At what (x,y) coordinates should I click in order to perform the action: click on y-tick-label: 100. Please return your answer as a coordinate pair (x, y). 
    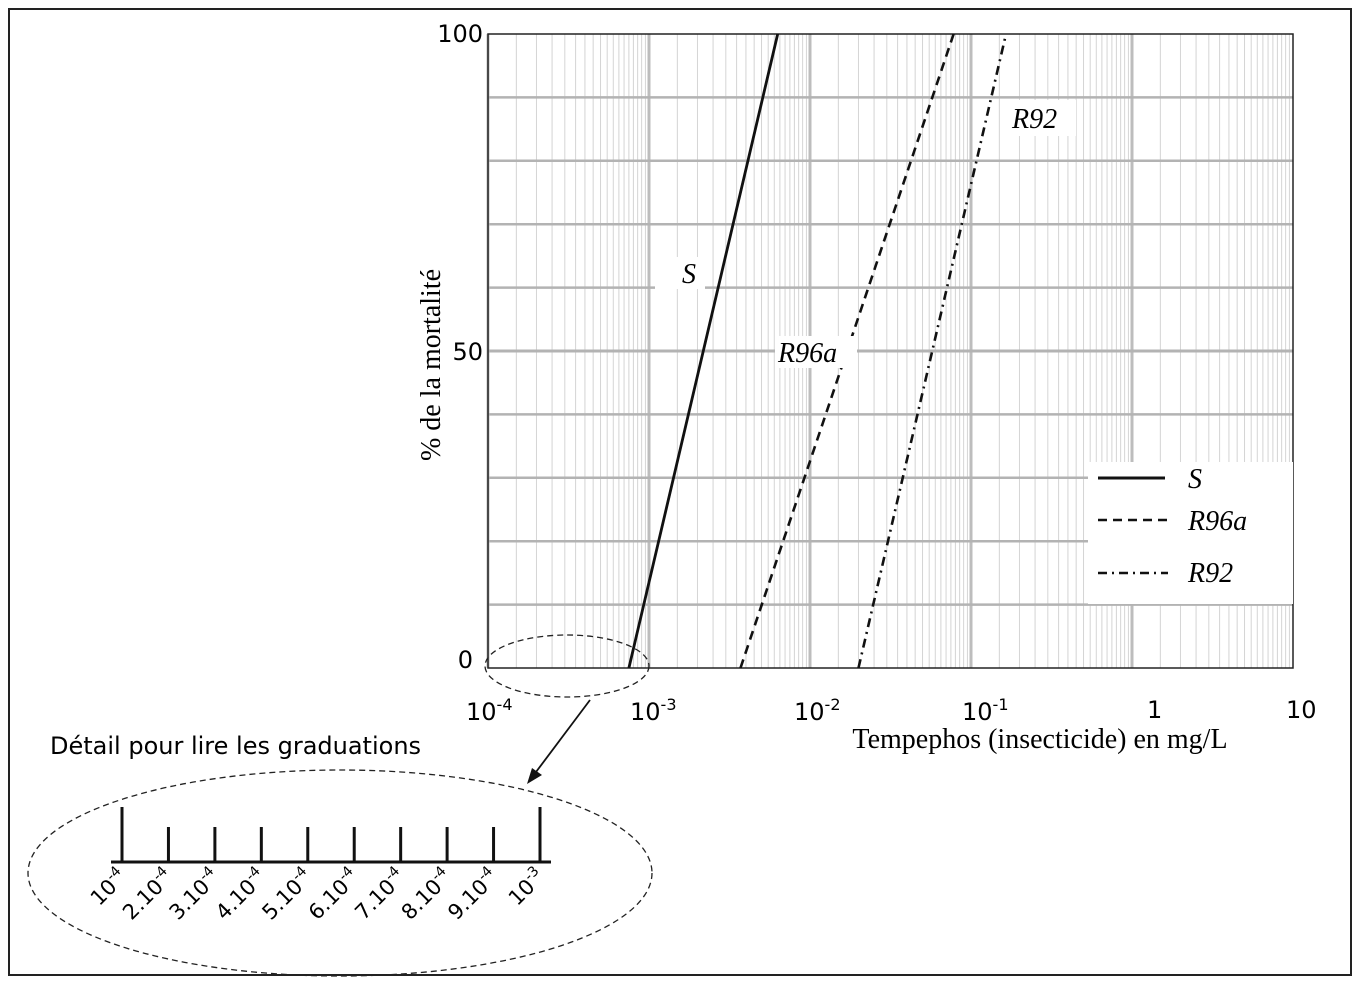
    Looking at the image, I should click on (460, 34).